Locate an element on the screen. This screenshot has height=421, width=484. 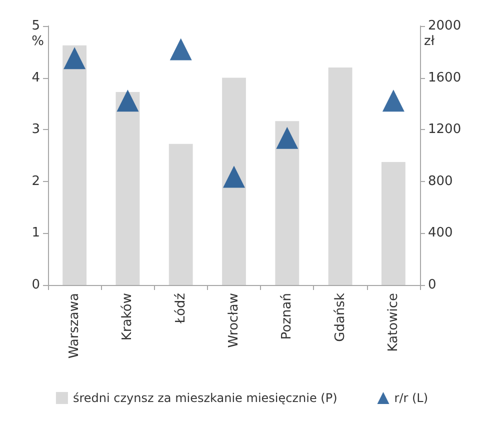
x-tick-label: Gdańsk is located at coordinates (340, 317).